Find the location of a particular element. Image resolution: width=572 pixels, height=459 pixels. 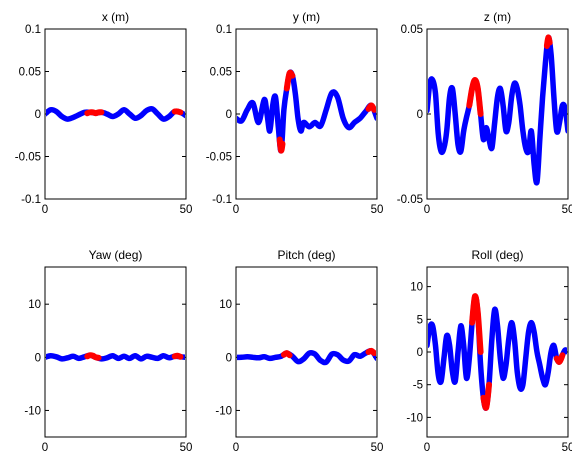

subplot-4: Pitch (deg) -10 0 10 0 50 is located at coordinates (299, 351).